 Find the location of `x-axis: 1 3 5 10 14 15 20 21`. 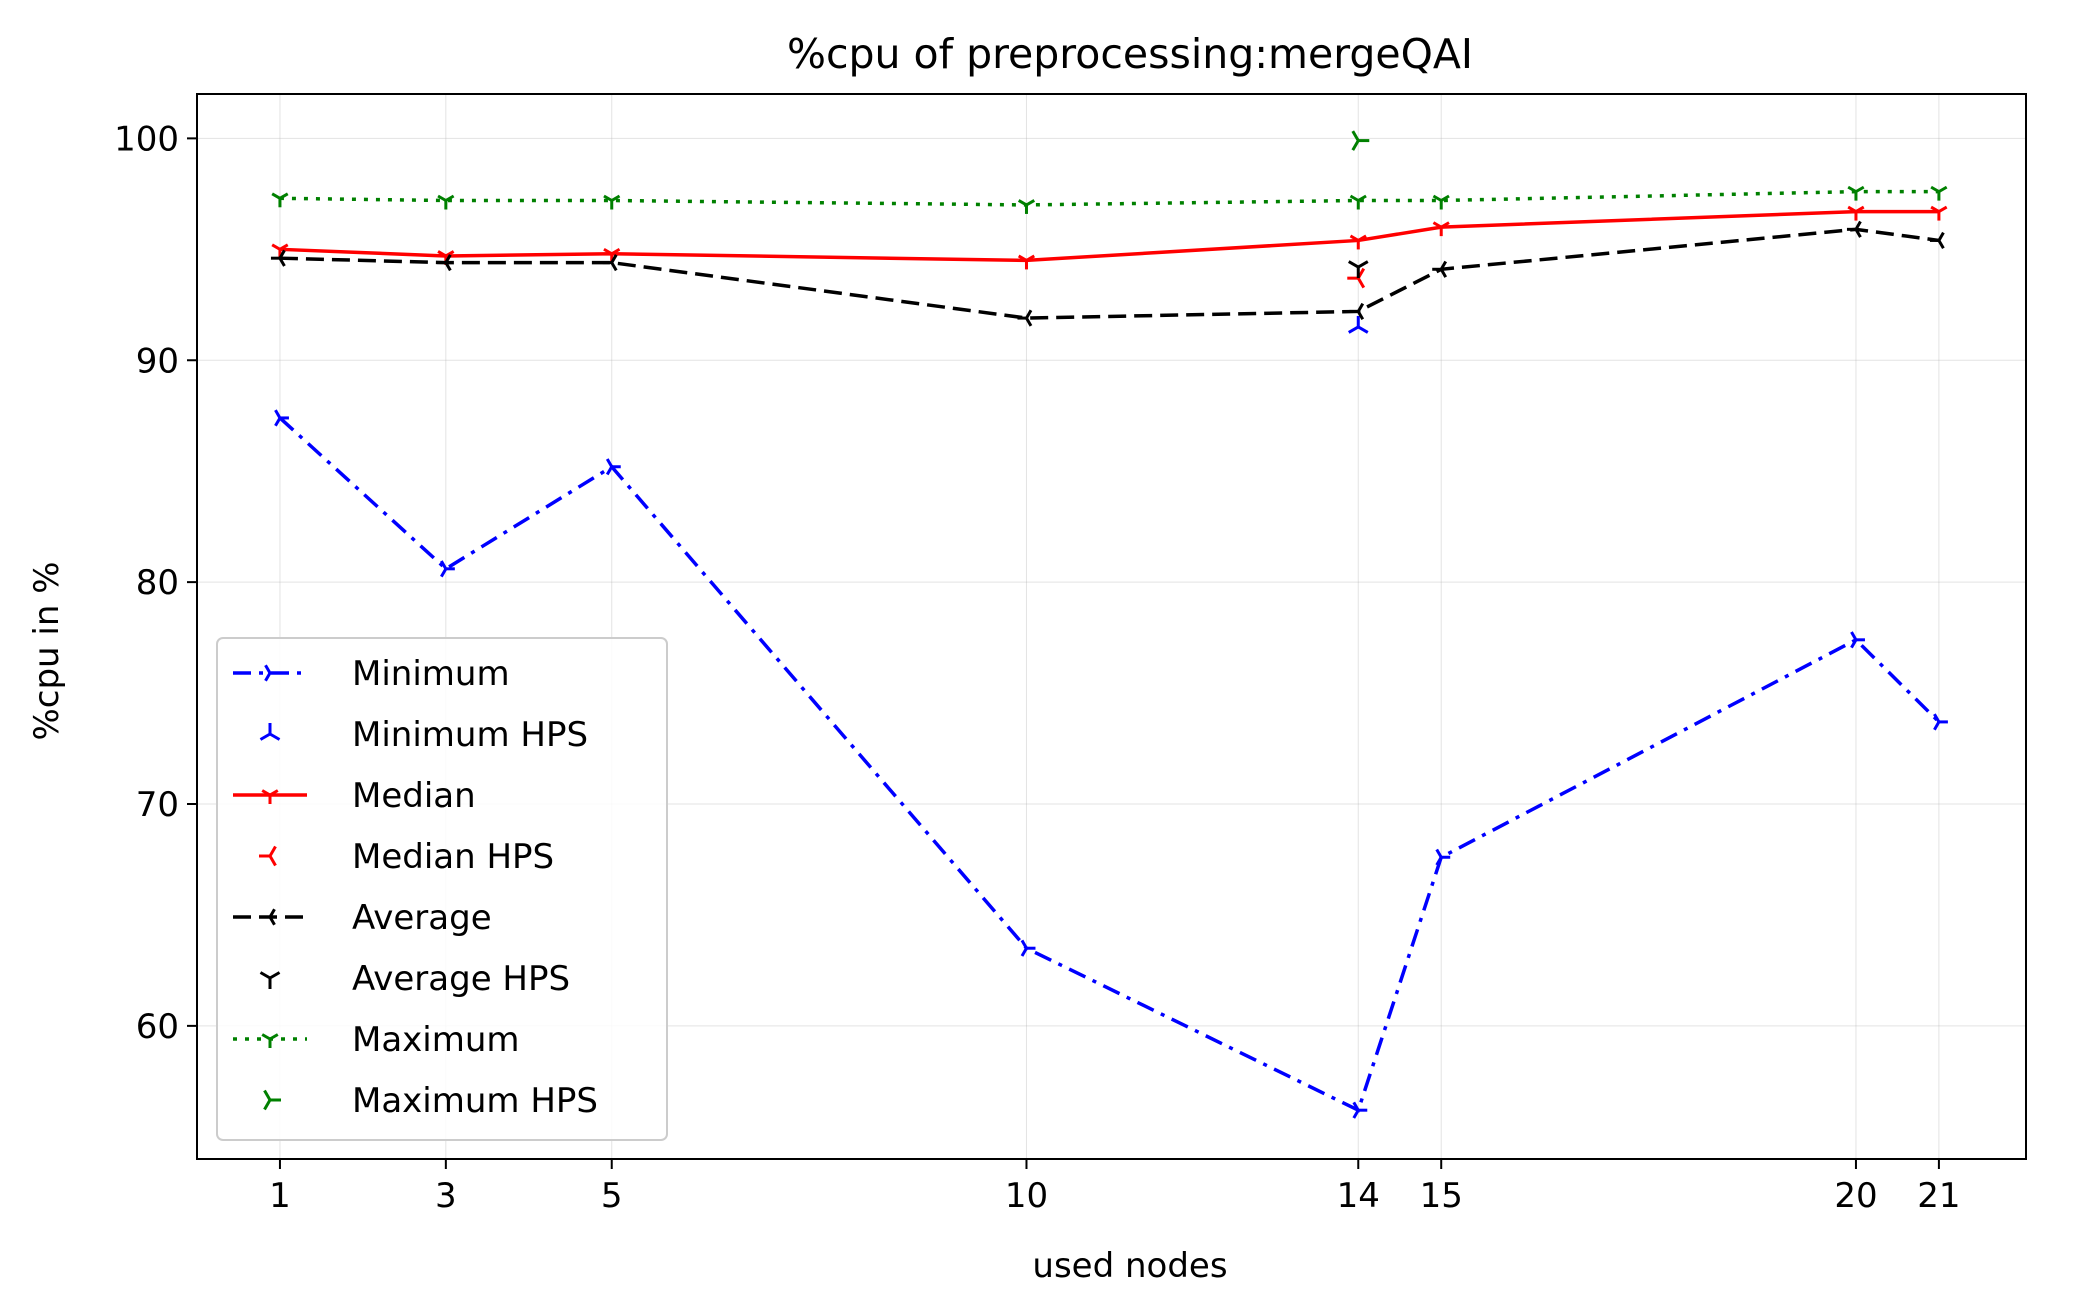

x-axis: 1 3 5 10 14 15 20 21 is located at coordinates (1115, 1187).